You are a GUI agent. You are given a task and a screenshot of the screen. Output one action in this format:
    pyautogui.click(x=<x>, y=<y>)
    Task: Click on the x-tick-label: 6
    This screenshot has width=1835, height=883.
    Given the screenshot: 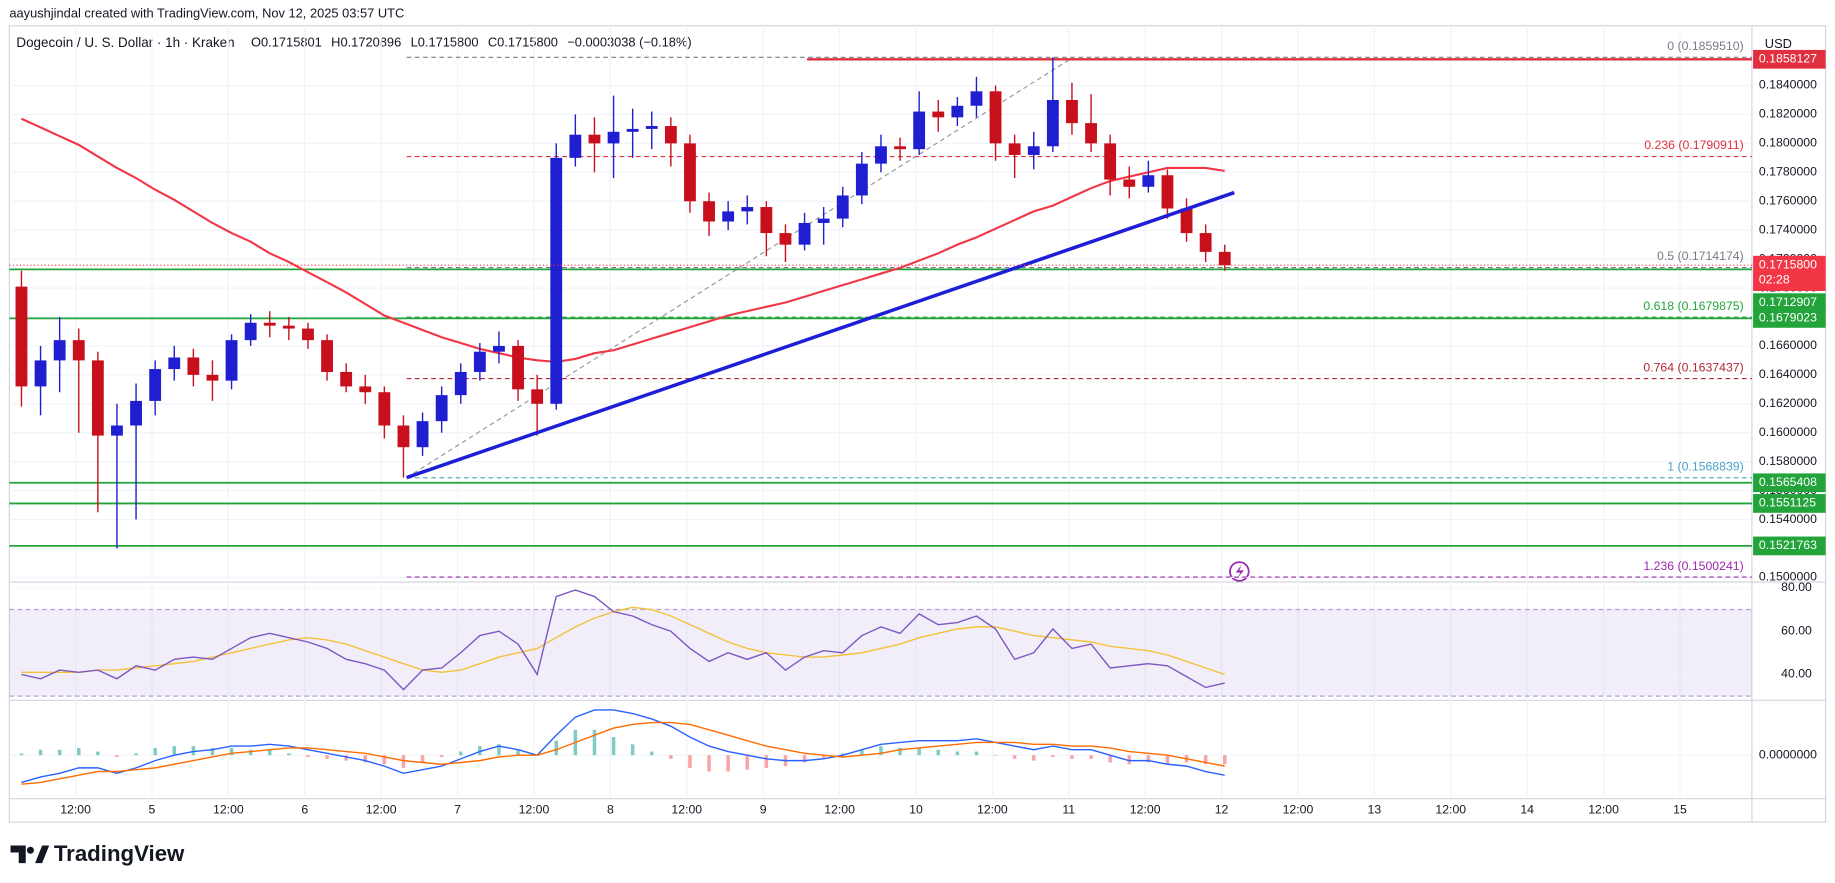 What is the action you would take?
    pyautogui.click(x=304, y=810)
    